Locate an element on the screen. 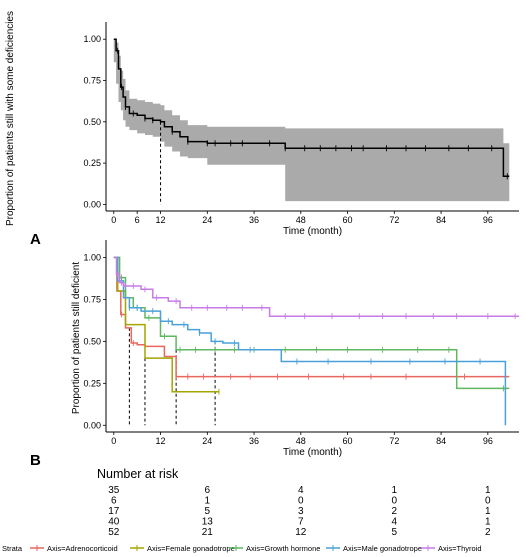 This screenshot has height=557, width=530. legend-label: Axis=Male gonadotrope is located at coordinates (382, 548).